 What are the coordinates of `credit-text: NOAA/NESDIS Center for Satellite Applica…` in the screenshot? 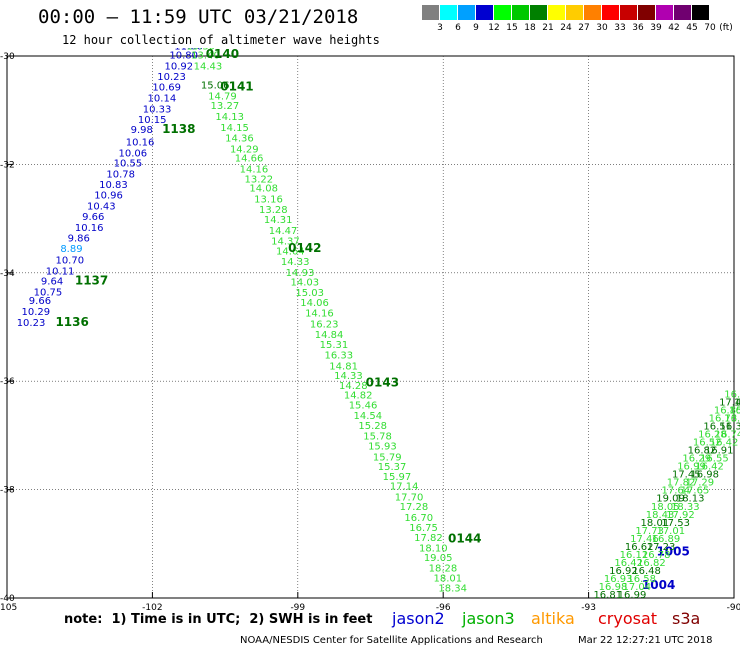 It's located at (391, 640).